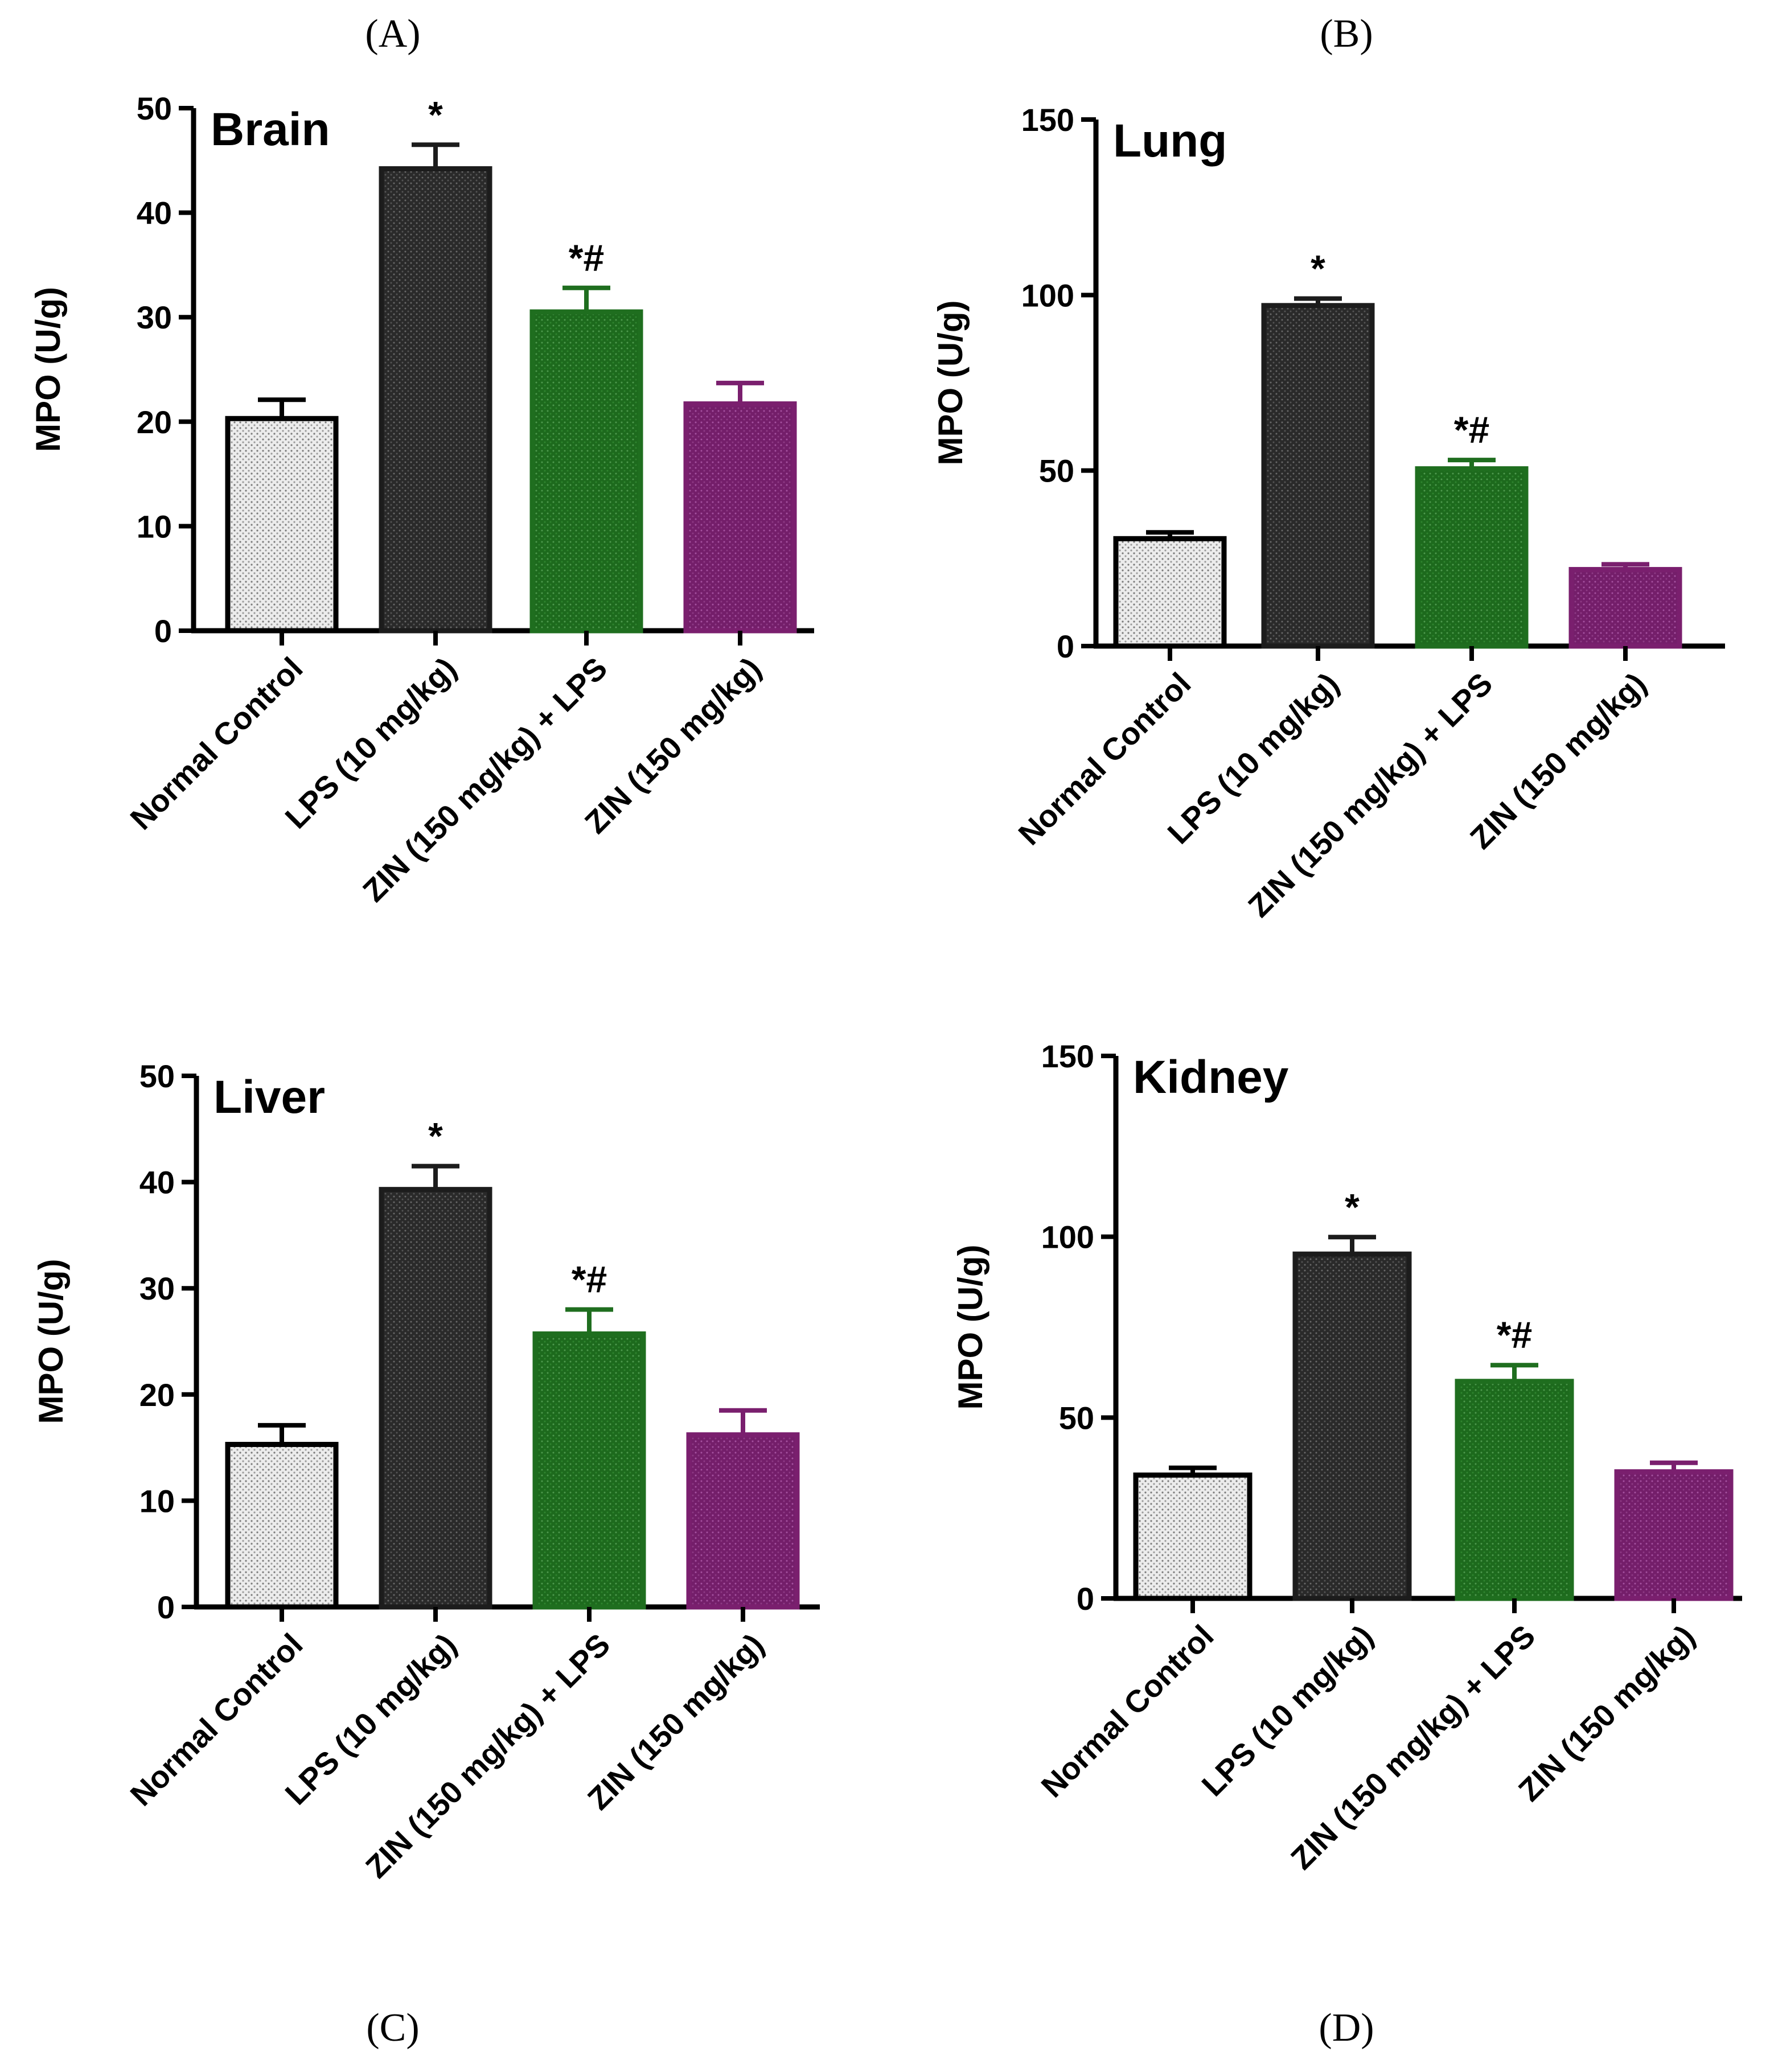 The width and height of the screenshot is (1774, 2072). What do you see at coordinates (392, 2028) in the screenshot?
I see `panel-letter-c: (C)` at bounding box center [392, 2028].